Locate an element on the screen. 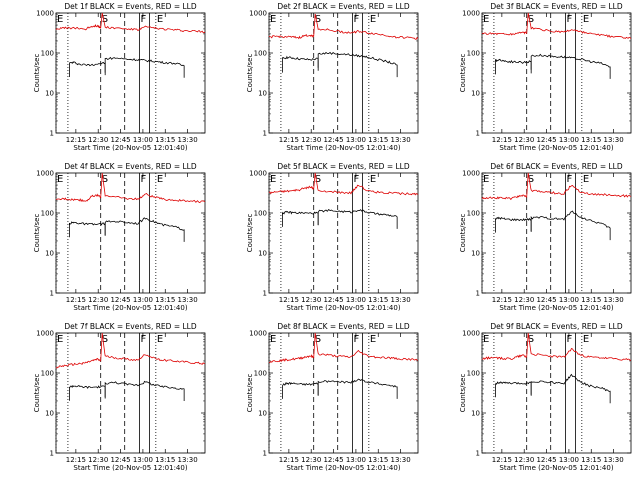 Image resolution: width=640 pixels, height=480 pixels. lld-series-line is located at coordinates (343, 26).